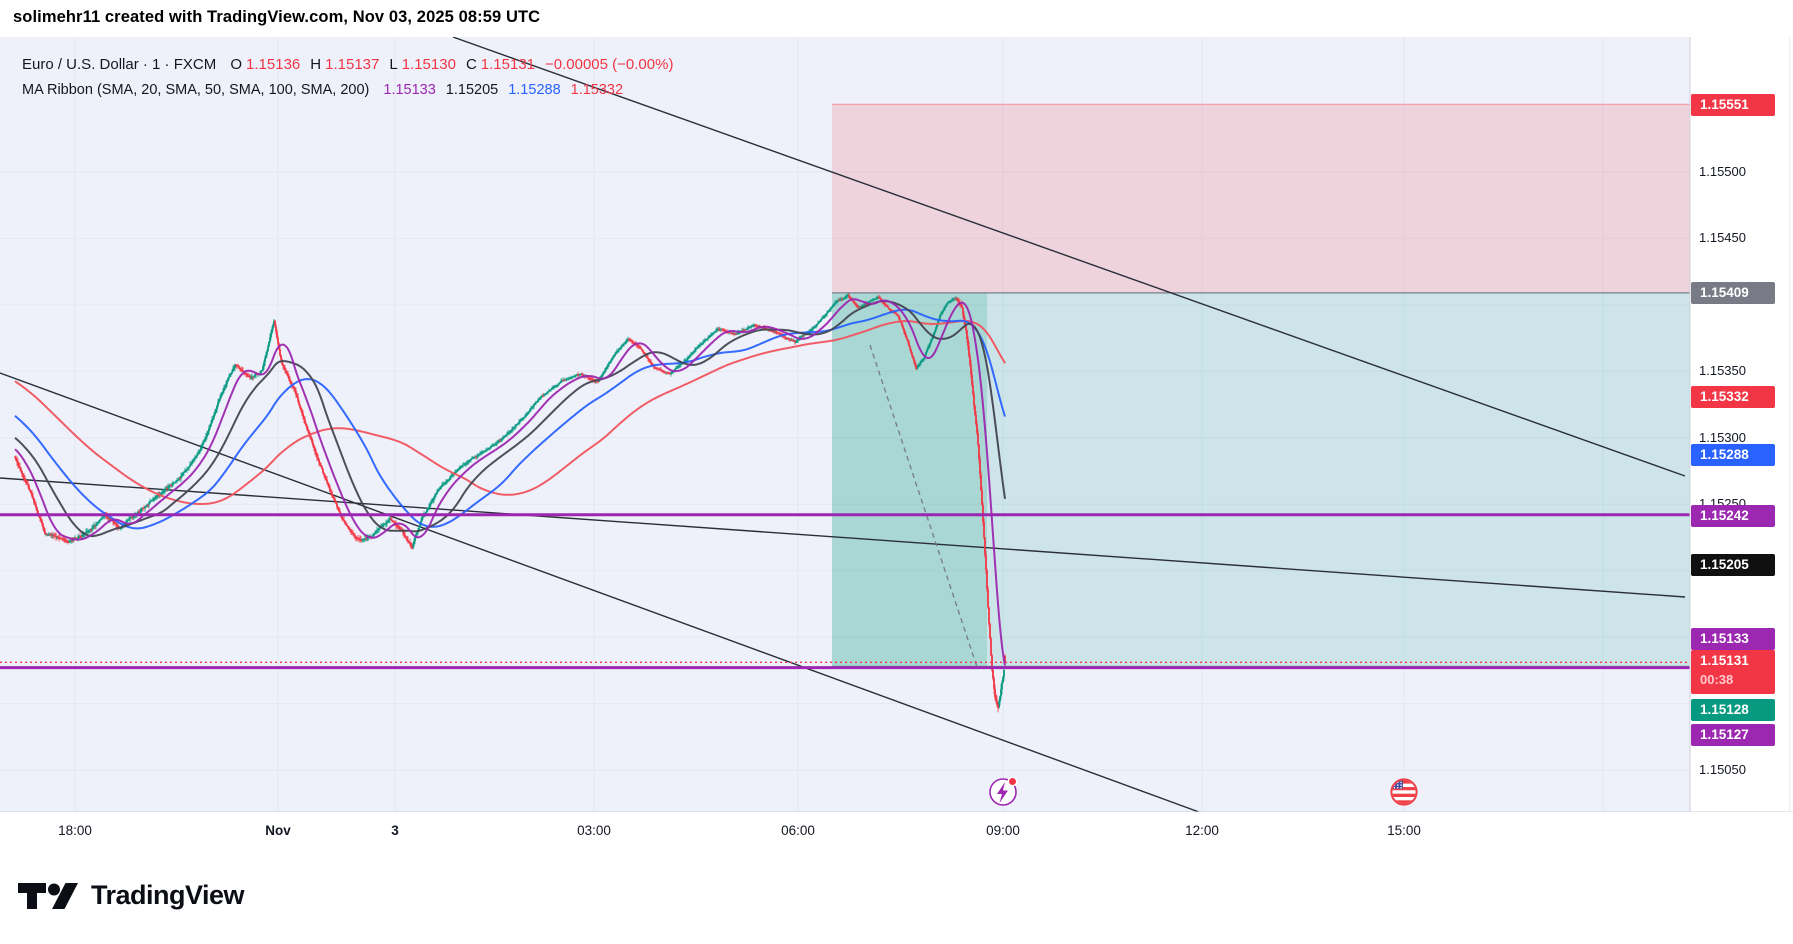 This screenshot has width=1793, height=944. What do you see at coordinates (395, 830) in the screenshot?
I see `time-tick-3: 3` at bounding box center [395, 830].